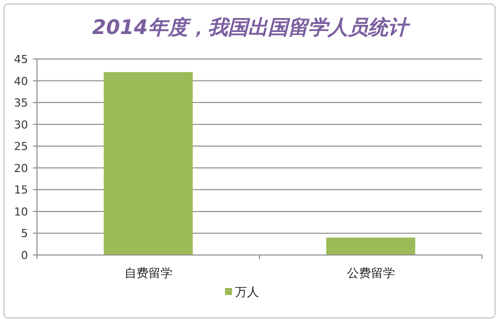 The height and width of the screenshot is (323, 500). I want to click on legend: 万人, so click(242, 292).